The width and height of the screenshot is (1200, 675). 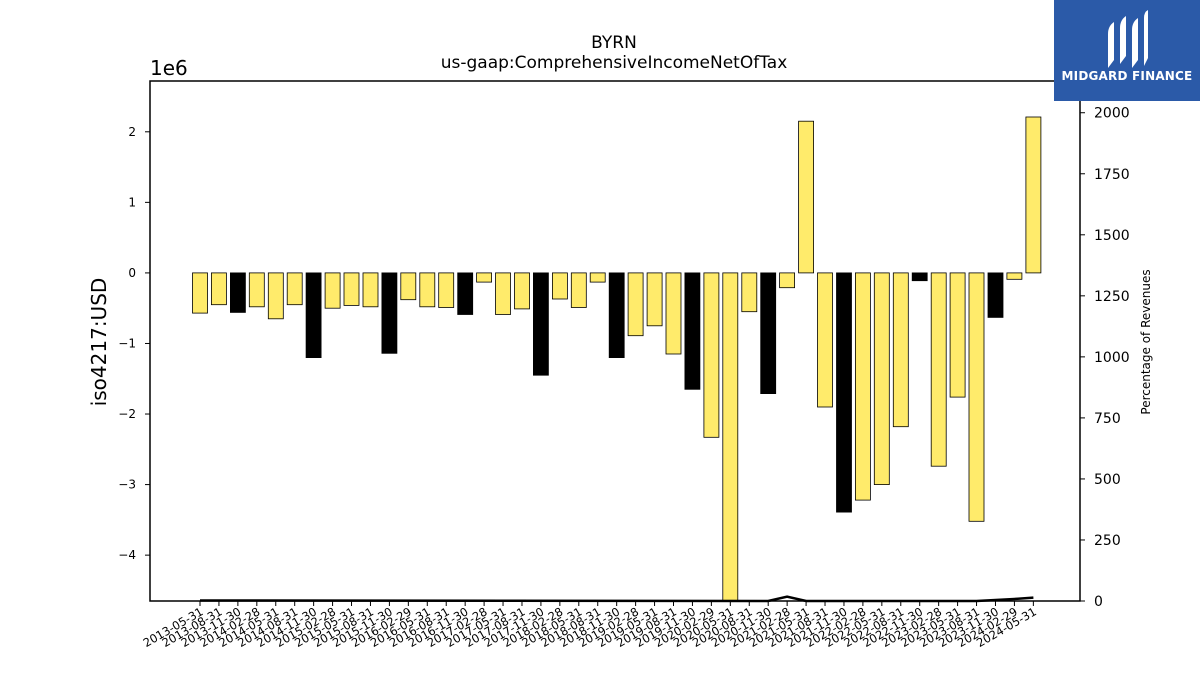 What do you see at coordinates (1098, 602) in the screenshot?
I see `y2-tick-label: 0` at bounding box center [1098, 602].